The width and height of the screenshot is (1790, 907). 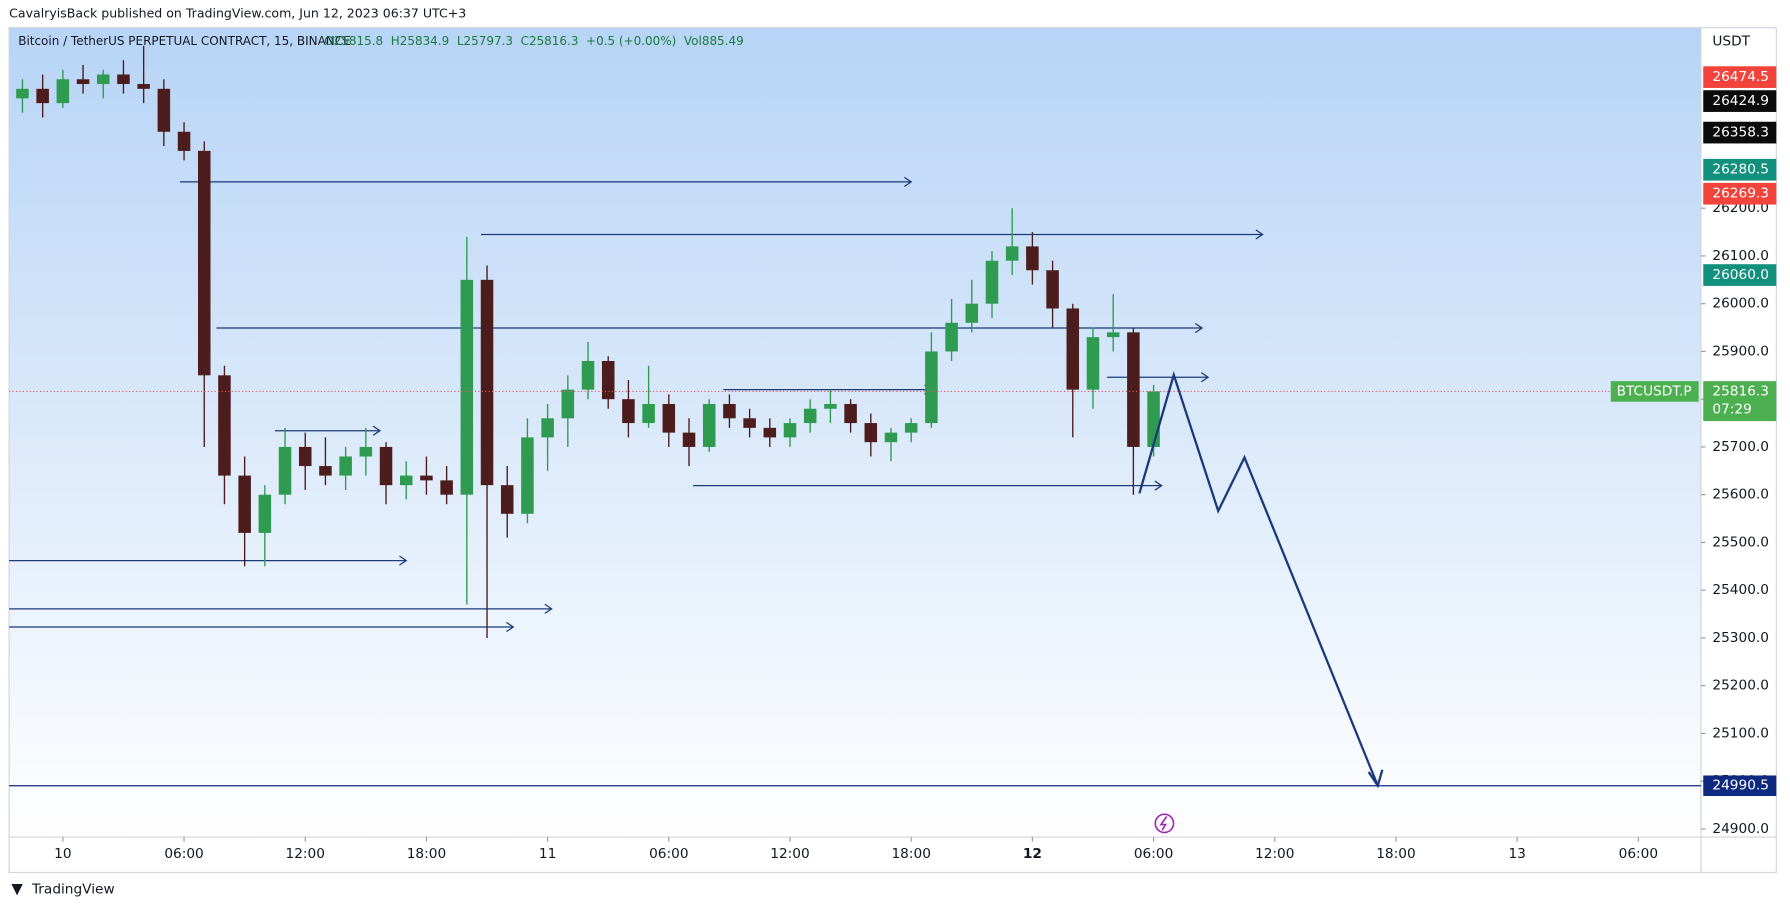 I want to click on y-tick-label: 26000.0, so click(x=1740, y=304).